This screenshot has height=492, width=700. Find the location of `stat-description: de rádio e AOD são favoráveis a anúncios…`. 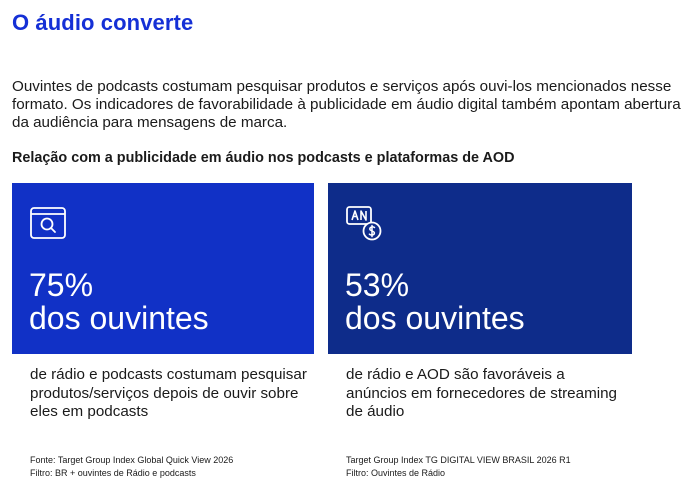

stat-description: de rádio e AOD são favoráveis a anúncios… is located at coordinates (481, 393).